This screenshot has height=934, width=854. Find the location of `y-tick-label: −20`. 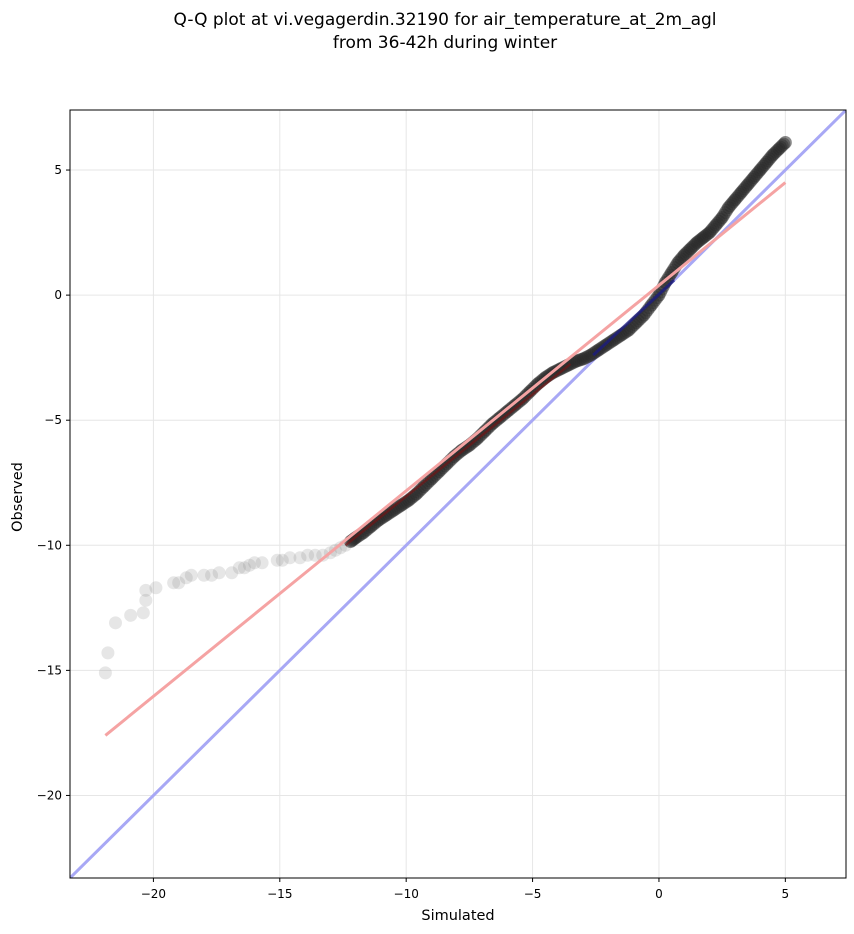

y-tick-label: −20 is located at coordinates (49, 795).